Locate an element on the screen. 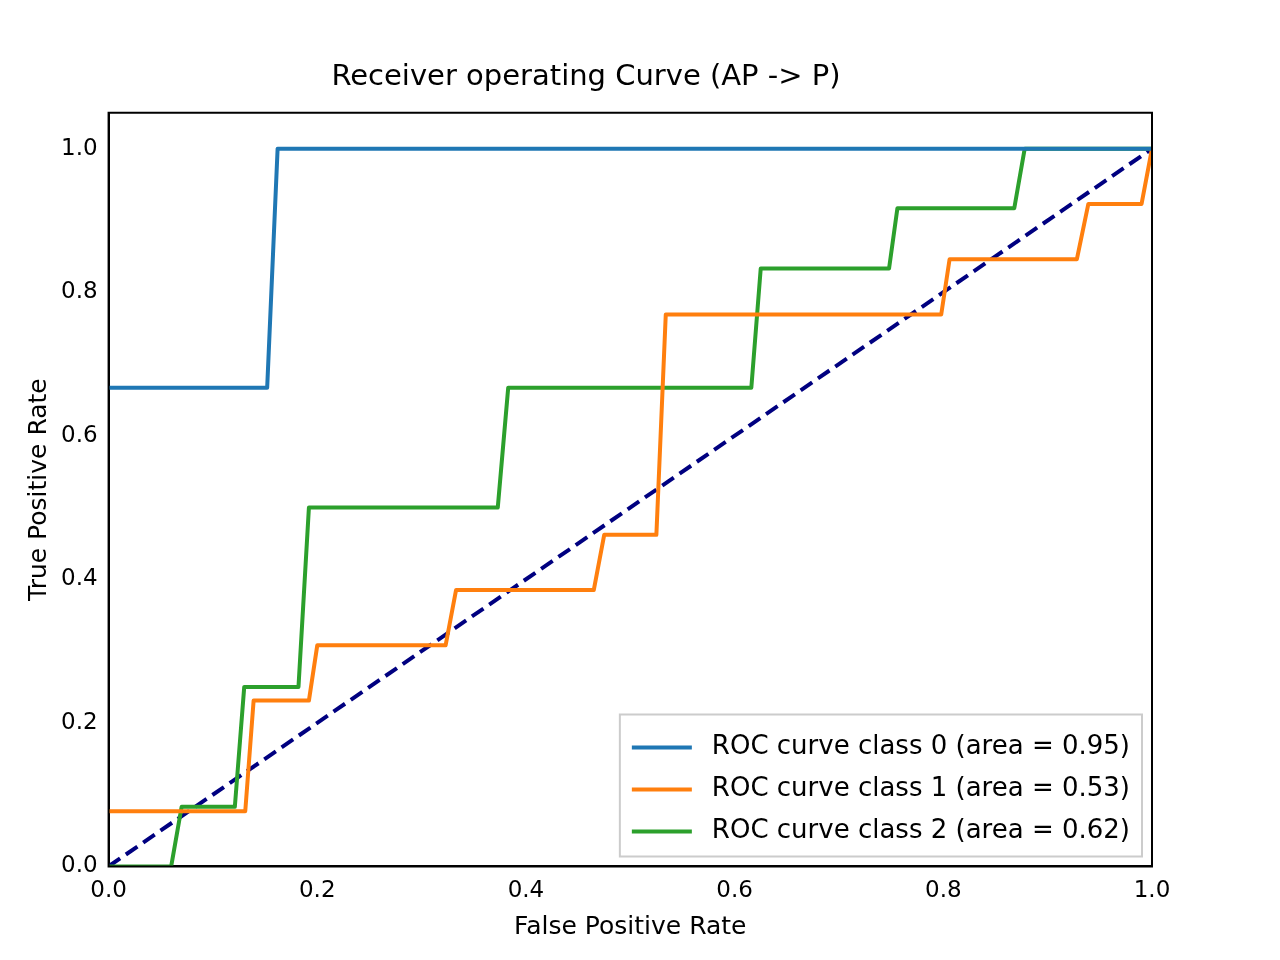 This screenshot has height=960, width=1280. y-tick-label: 0.4 is located at coordinates (79, 577).